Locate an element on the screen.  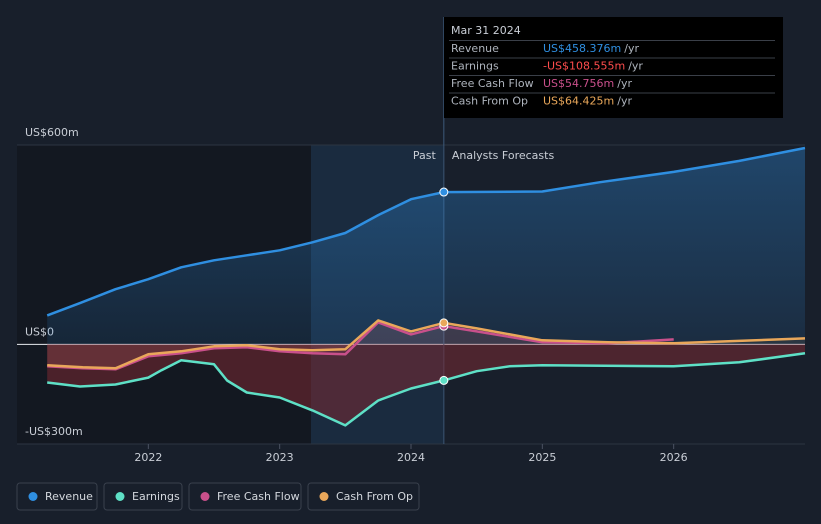
tooltip-label: Free Cash Flow is located at coordinates (492, 83).